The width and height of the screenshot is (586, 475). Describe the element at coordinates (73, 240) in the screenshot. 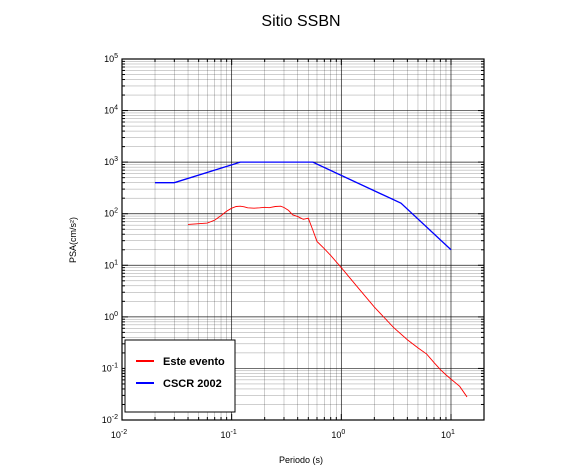

I see `y-axis-label: PSA(cm/s²)` at that location.